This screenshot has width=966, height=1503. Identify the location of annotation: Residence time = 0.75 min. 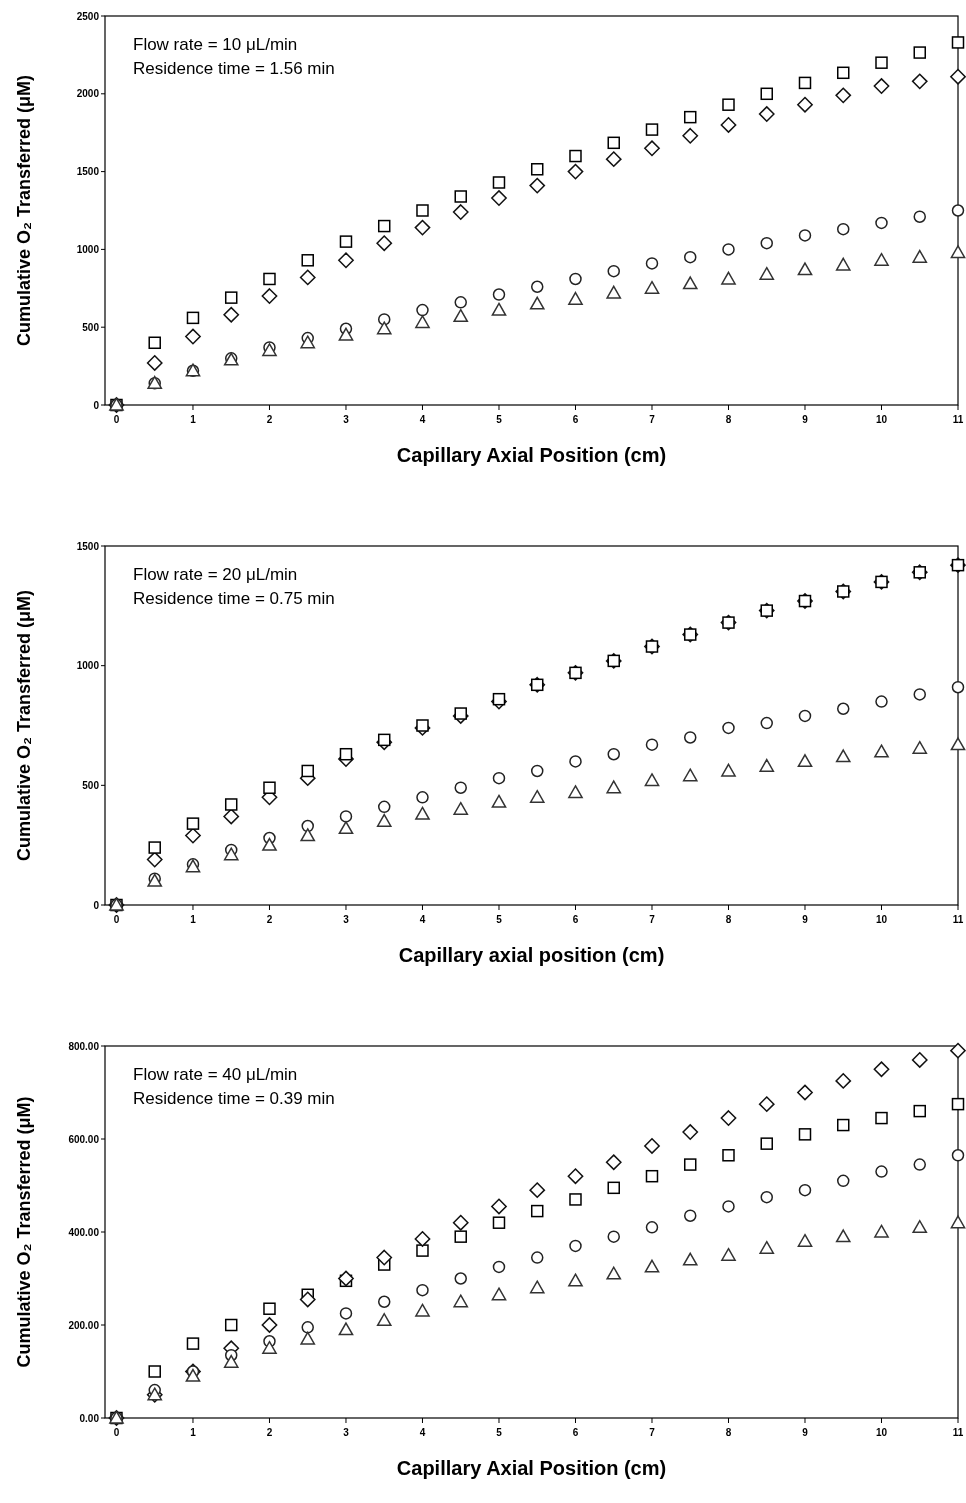
(234, 598).